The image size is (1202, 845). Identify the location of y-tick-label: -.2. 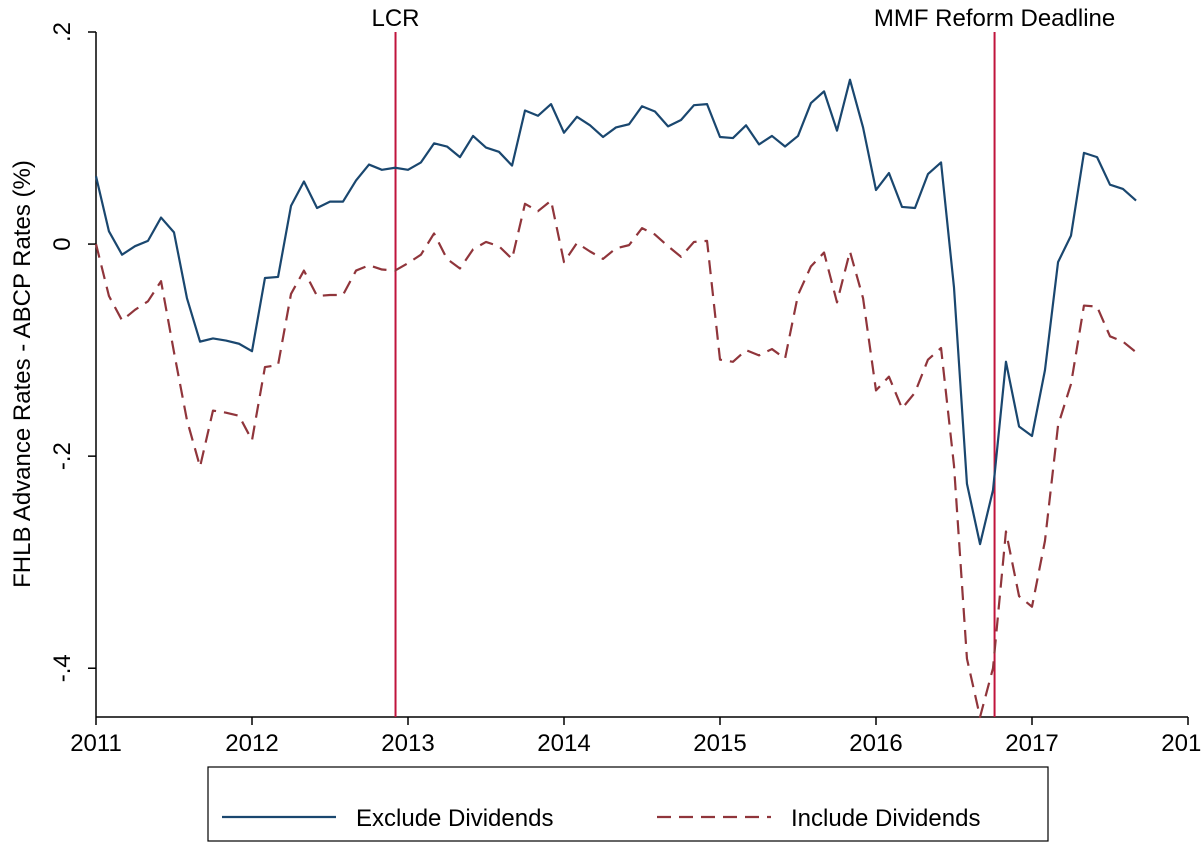
(62, 456).